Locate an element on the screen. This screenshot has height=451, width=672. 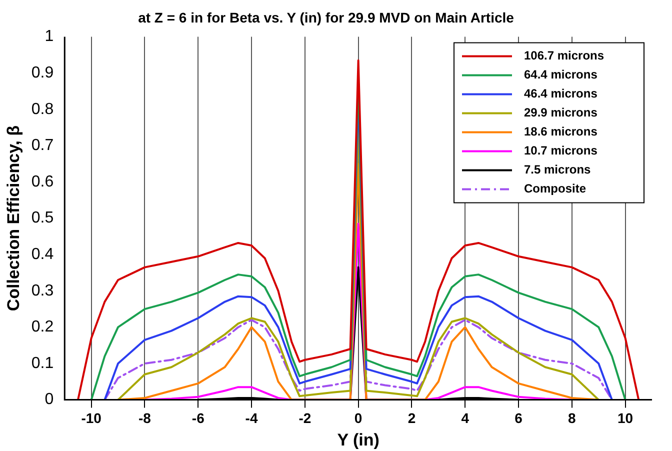
legend-label: 10.7 microns is located at coordinates (561, 151).